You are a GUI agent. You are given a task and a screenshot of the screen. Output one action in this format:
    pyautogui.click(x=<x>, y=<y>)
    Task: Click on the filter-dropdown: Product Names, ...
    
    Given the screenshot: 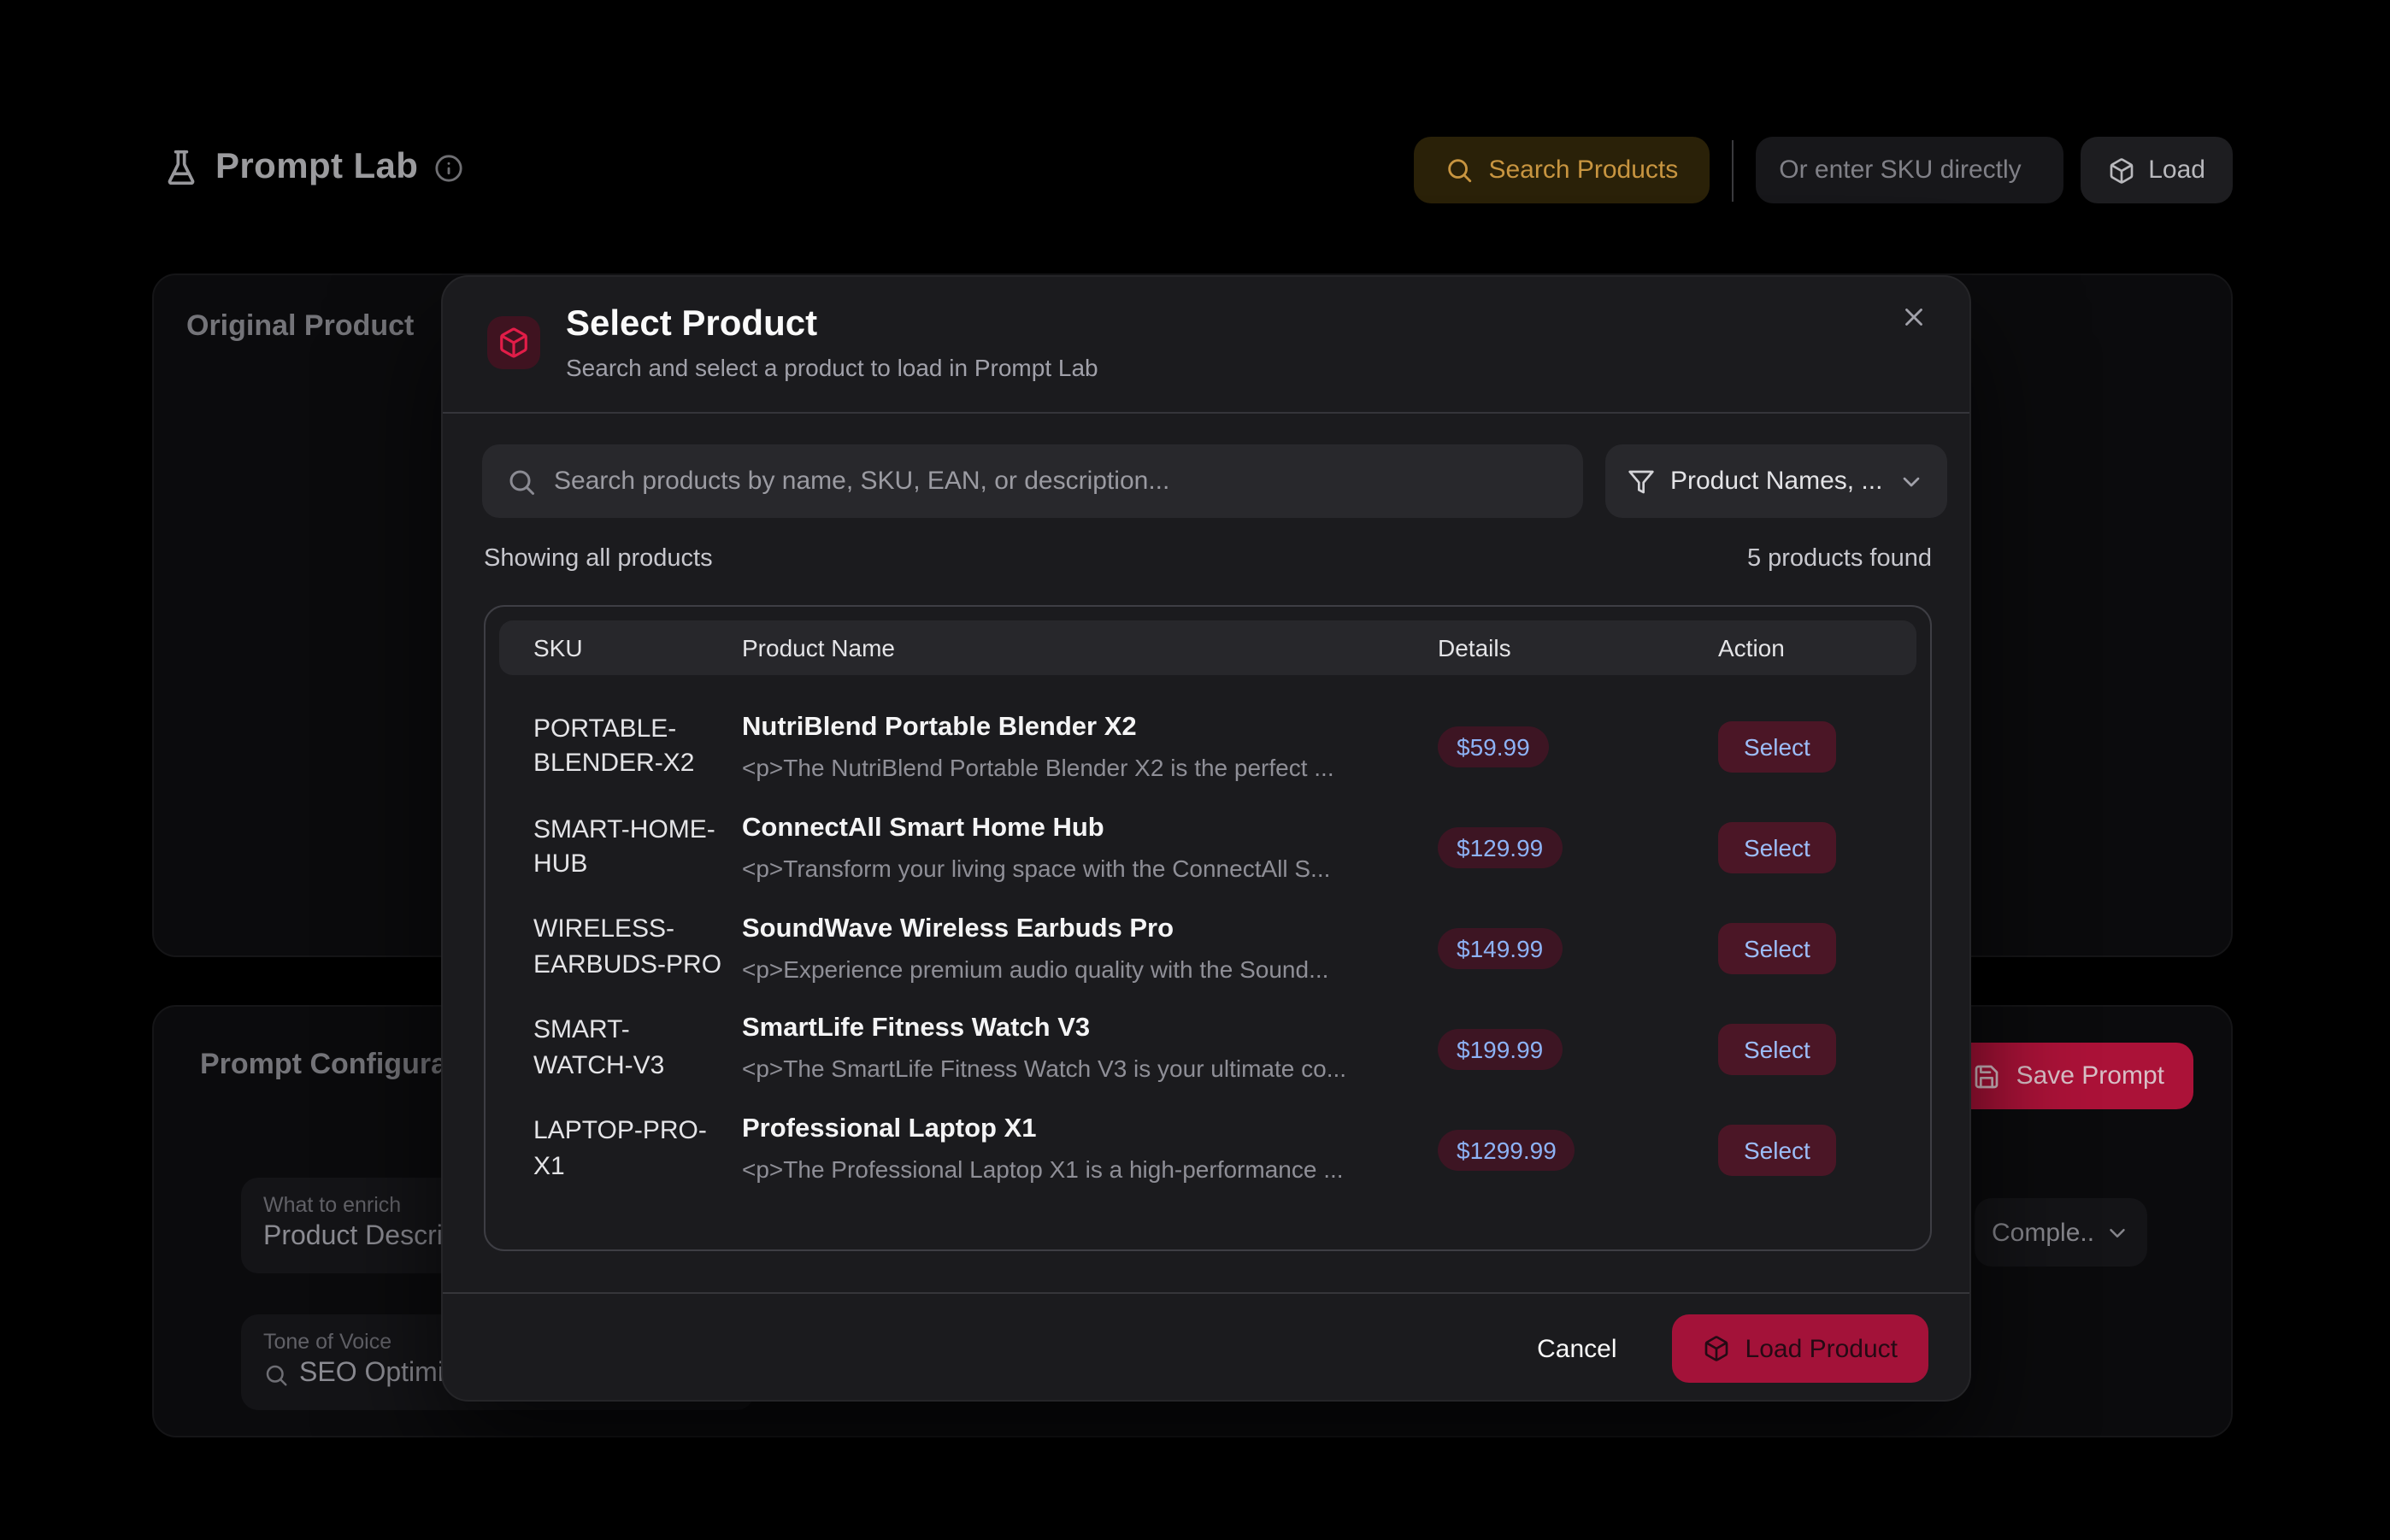 What is the action you would take?
    pyautogui.click(x=1776, y=481)
    